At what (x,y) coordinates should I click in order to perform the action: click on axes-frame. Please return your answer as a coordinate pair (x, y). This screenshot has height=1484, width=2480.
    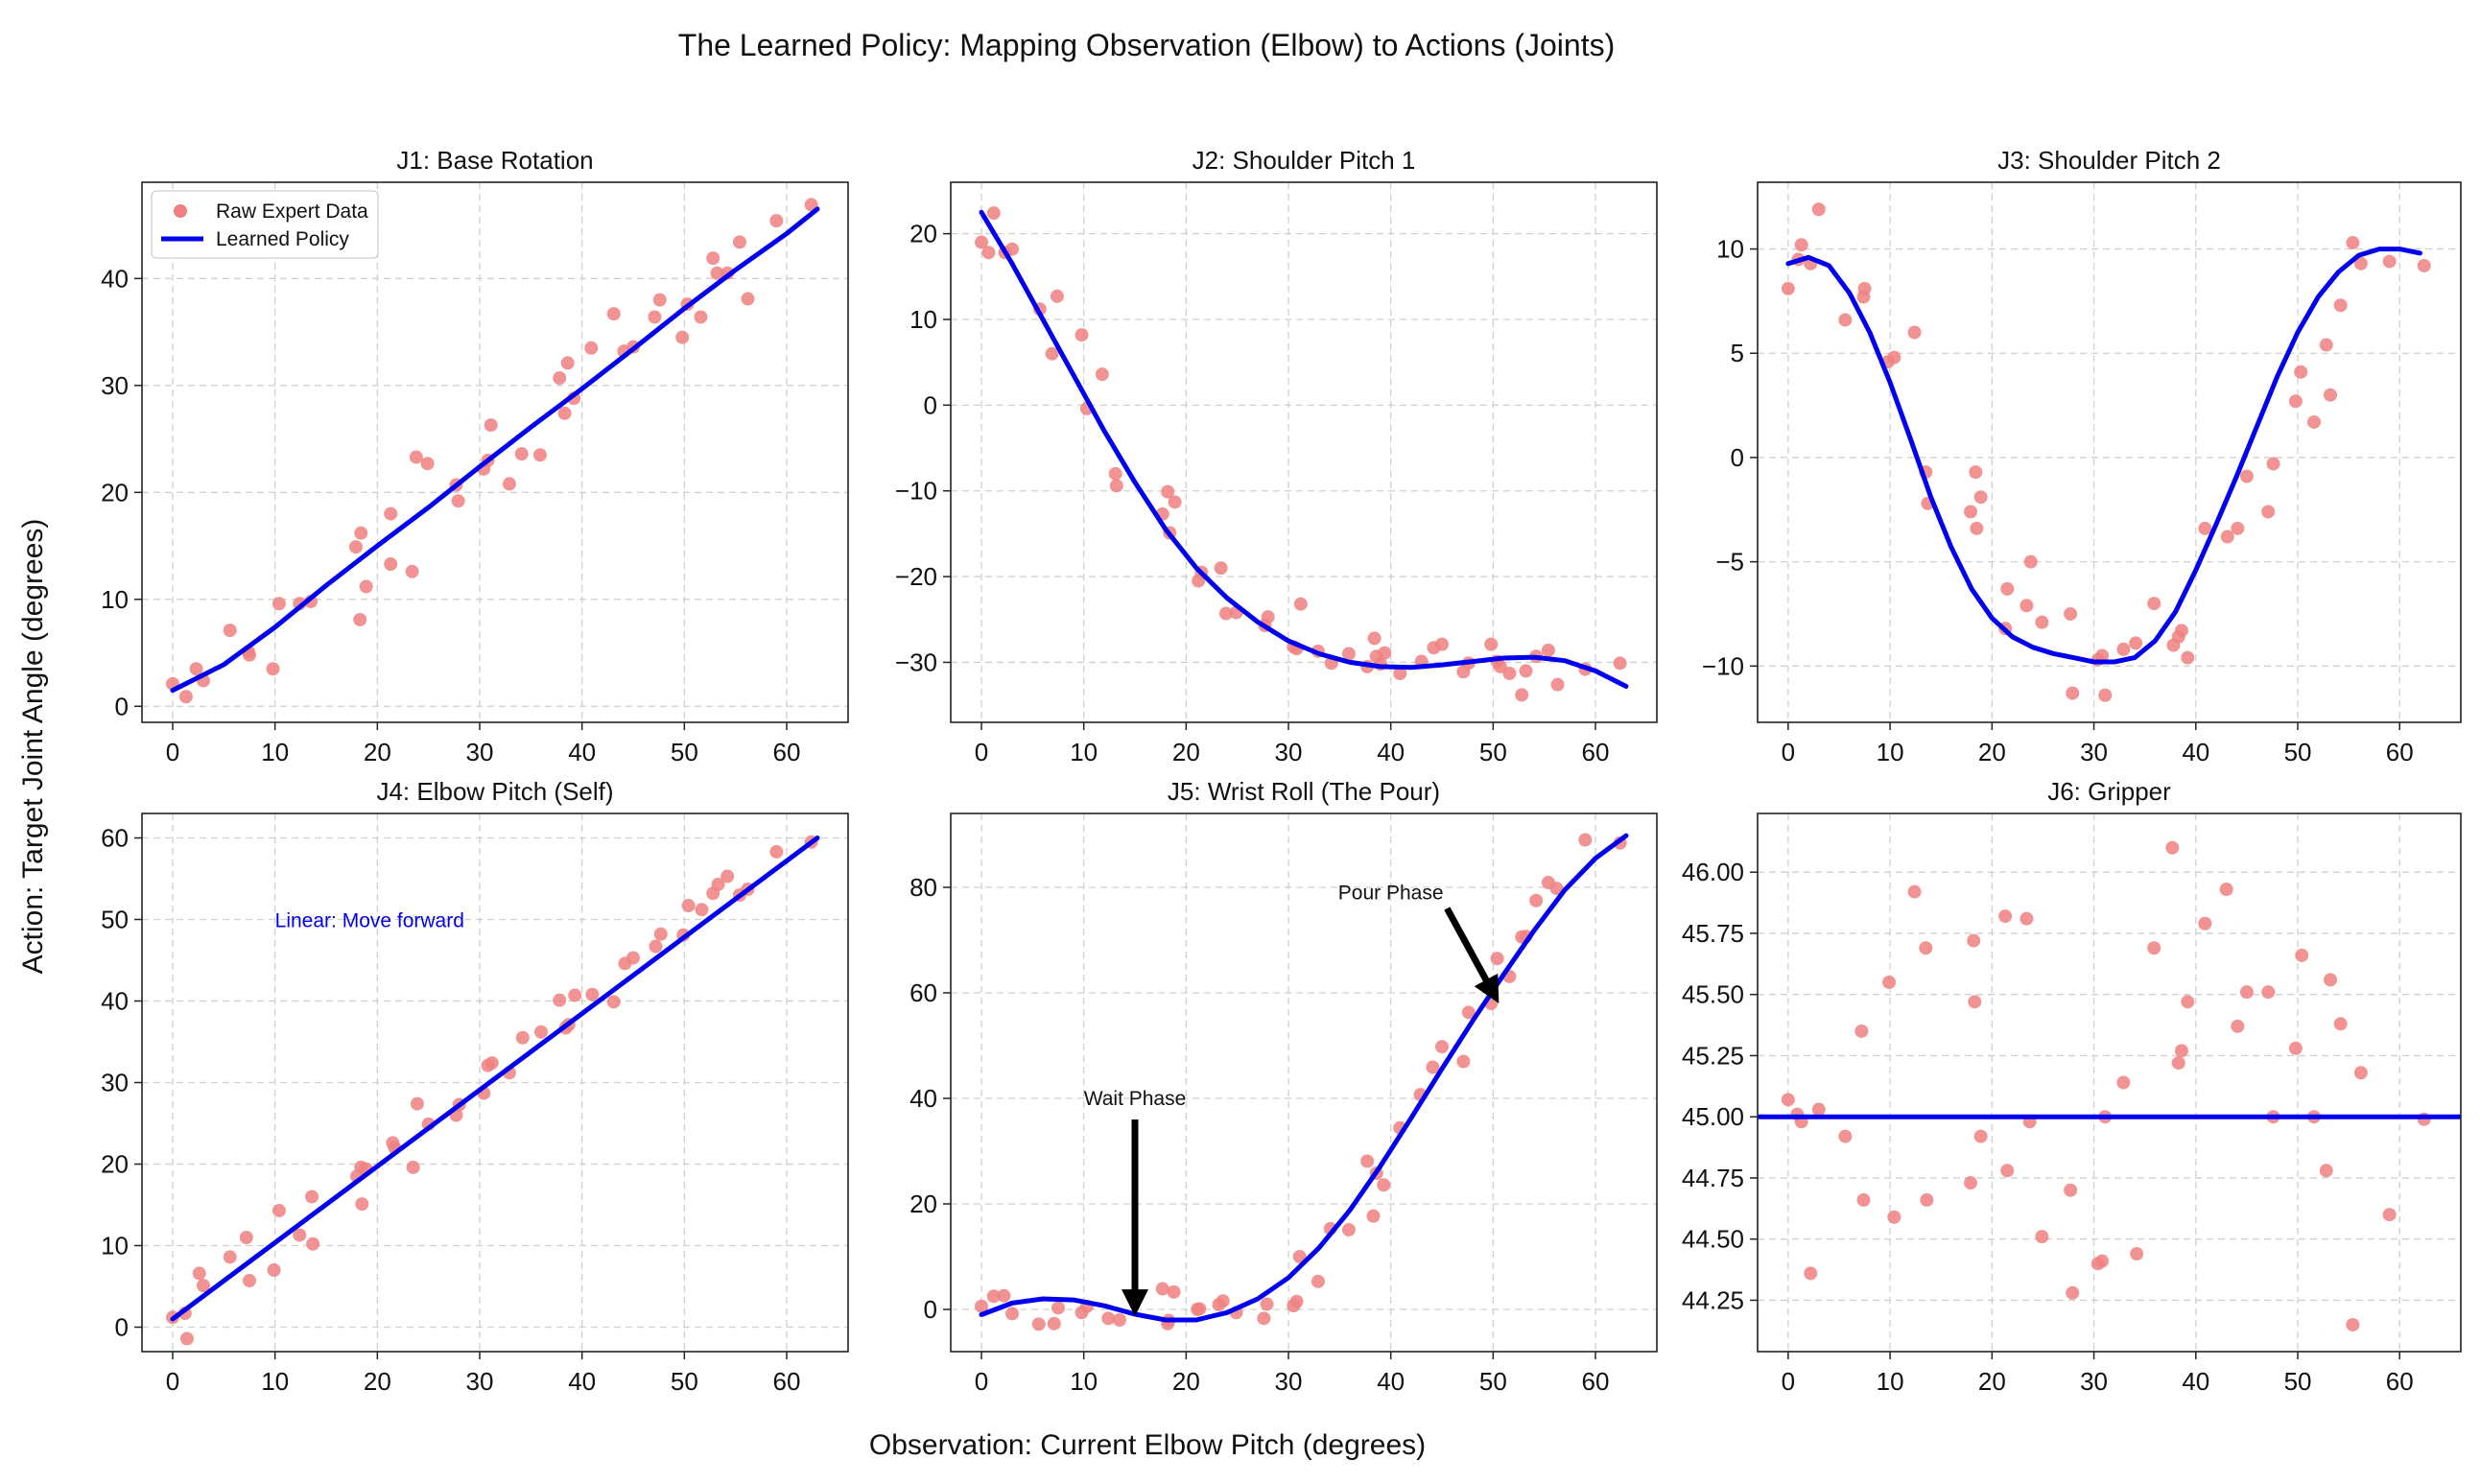
    Looking at the image, I should click on (2109, 452).